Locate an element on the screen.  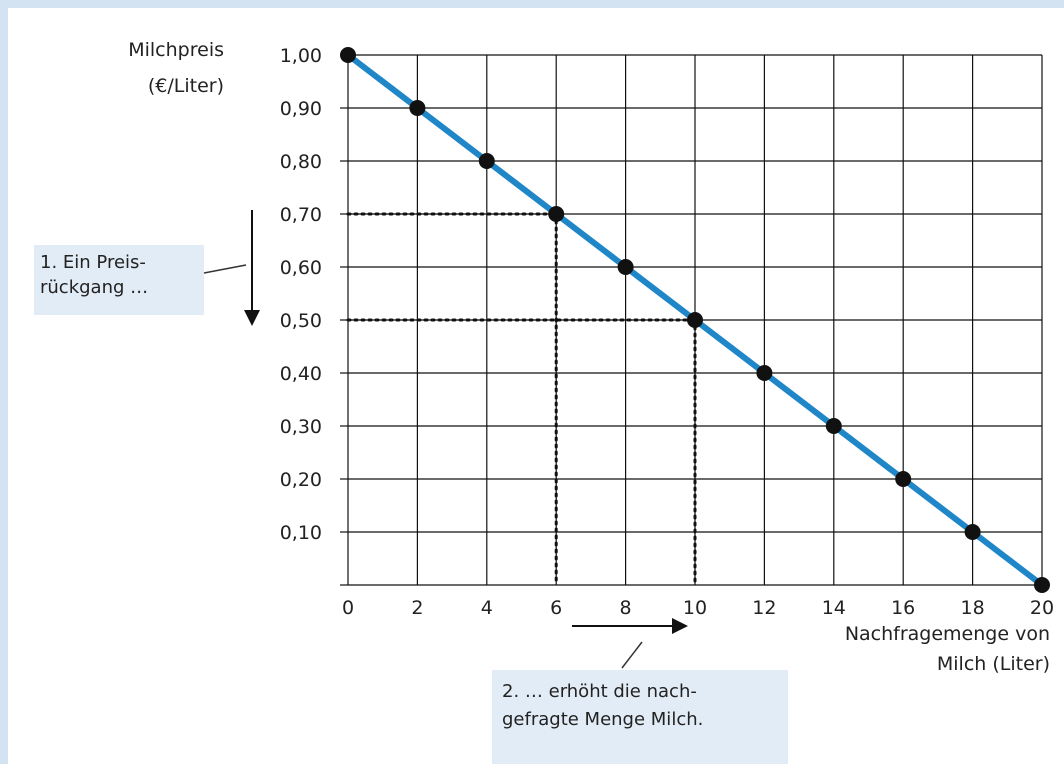
quantity-rise-annotation-line2: gefragte Menge Milch. is located at coordinates (603, 719).